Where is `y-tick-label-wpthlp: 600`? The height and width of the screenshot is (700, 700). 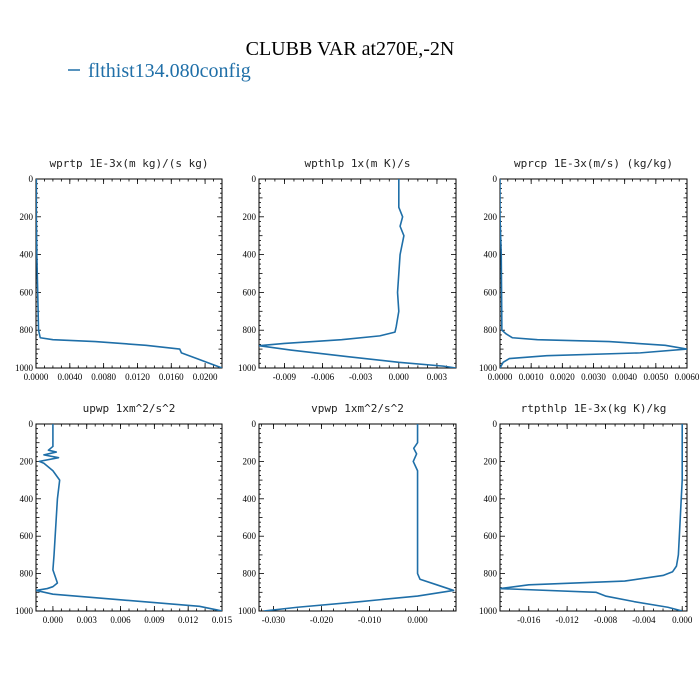 y-tick-label-wpthlp: 600 is located at coordinates (250, 292).